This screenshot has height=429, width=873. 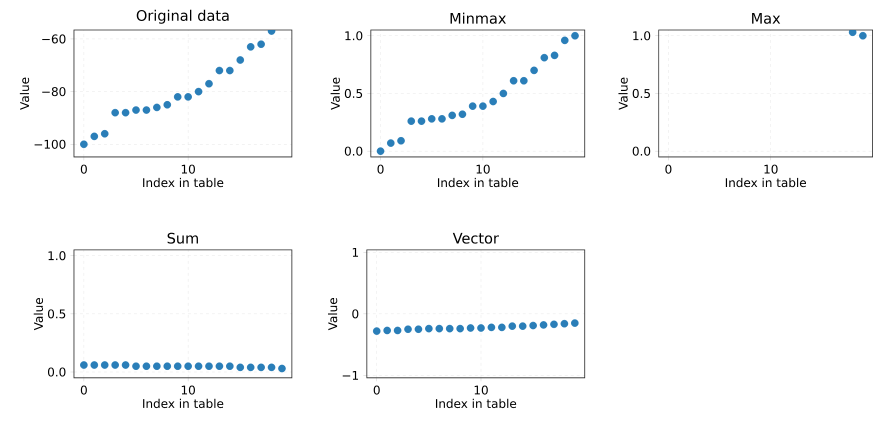 What do you see at coordinates (475, 238) in the screenshot?
I see `chart-title: Vector` at bounding box center [475, 238].